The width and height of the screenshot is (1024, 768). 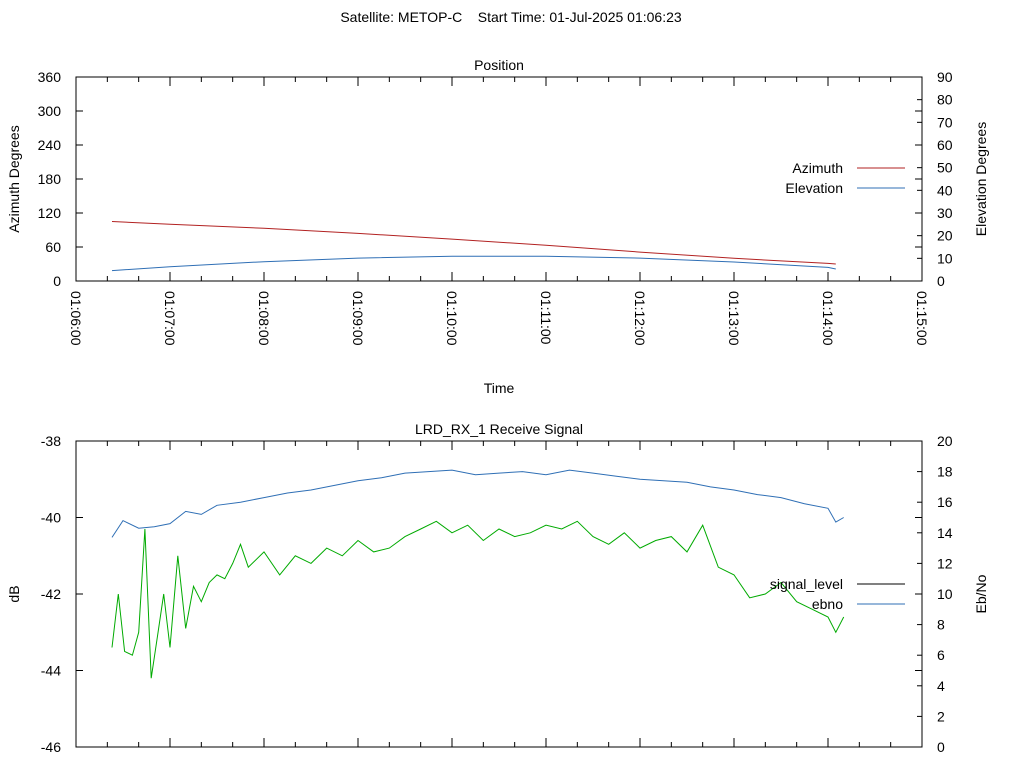 I want to click on y2-tick-label: 14, so click(x=945, y=533).